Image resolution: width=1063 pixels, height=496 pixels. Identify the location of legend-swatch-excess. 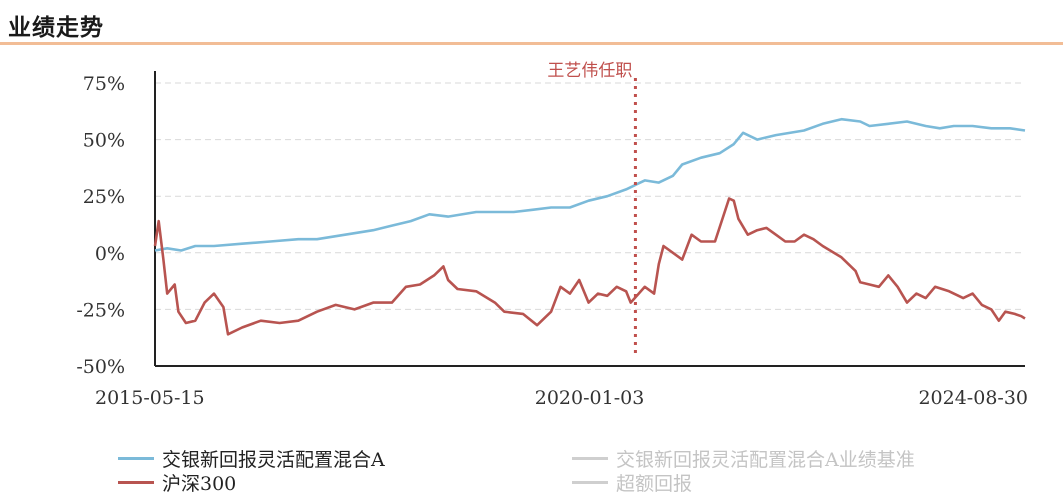
(590, 482).